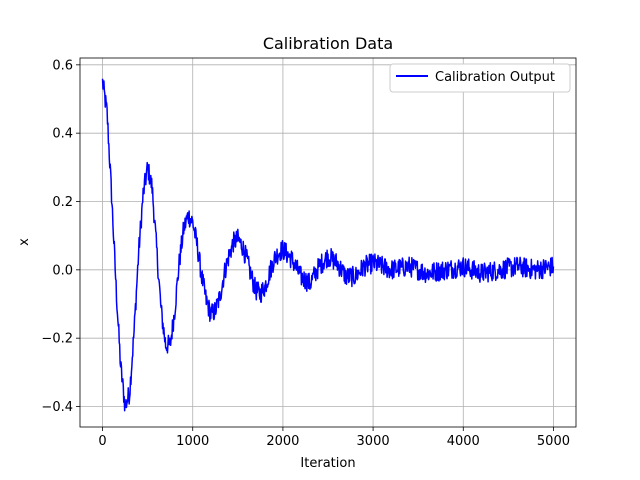 The image size is (640, 480). What do you see at coordinates (282, 441) in the screenshot?
I see `x-tick-label: 2000` at bounding box center [282, 441].